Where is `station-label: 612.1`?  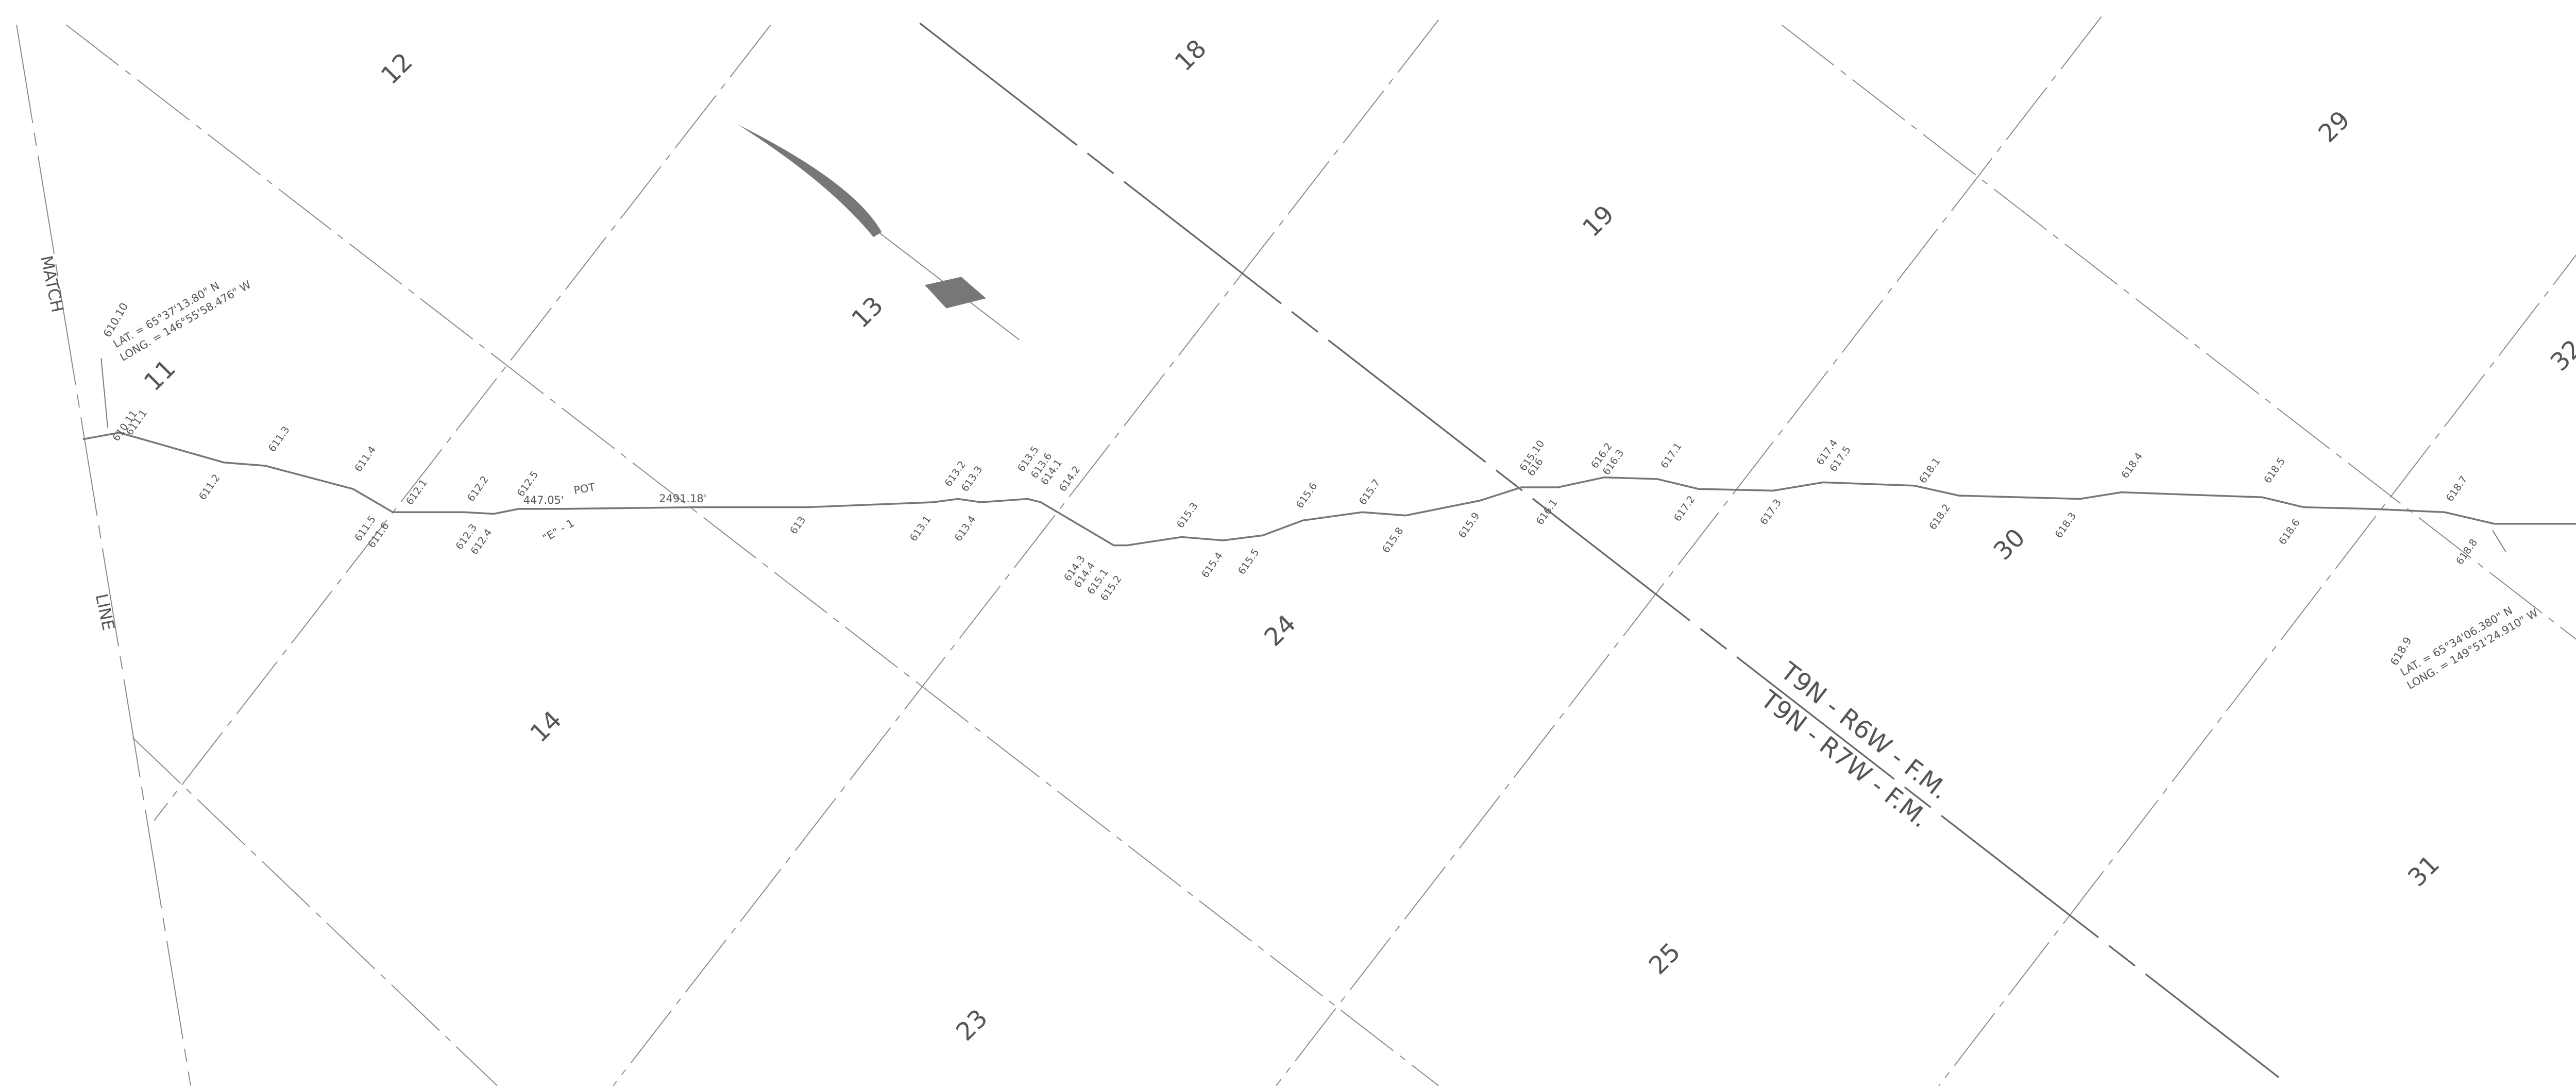
station-label: 612.1 is located at coordinates (416, 492).